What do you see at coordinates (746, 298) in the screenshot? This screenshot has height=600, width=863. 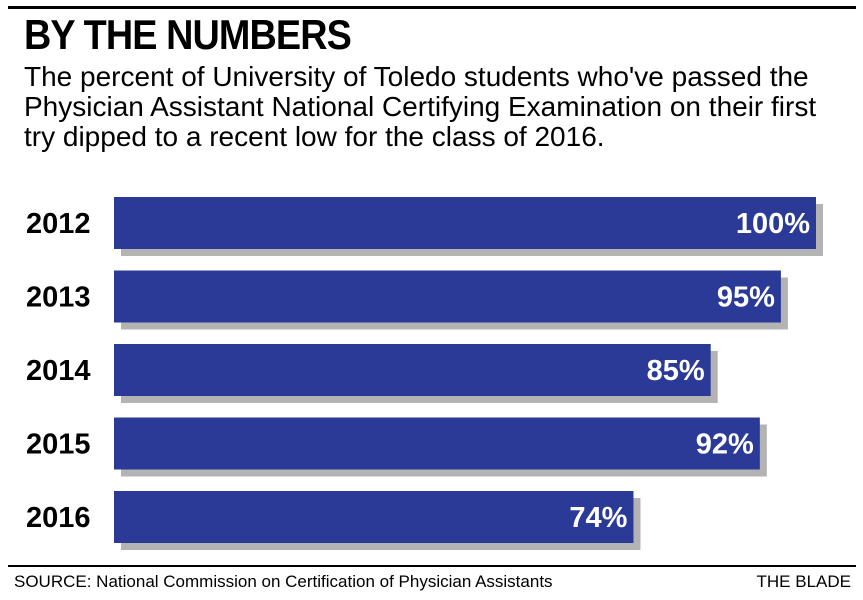 I see `value-label-2013: 95%` at bounding box center [746, 298].